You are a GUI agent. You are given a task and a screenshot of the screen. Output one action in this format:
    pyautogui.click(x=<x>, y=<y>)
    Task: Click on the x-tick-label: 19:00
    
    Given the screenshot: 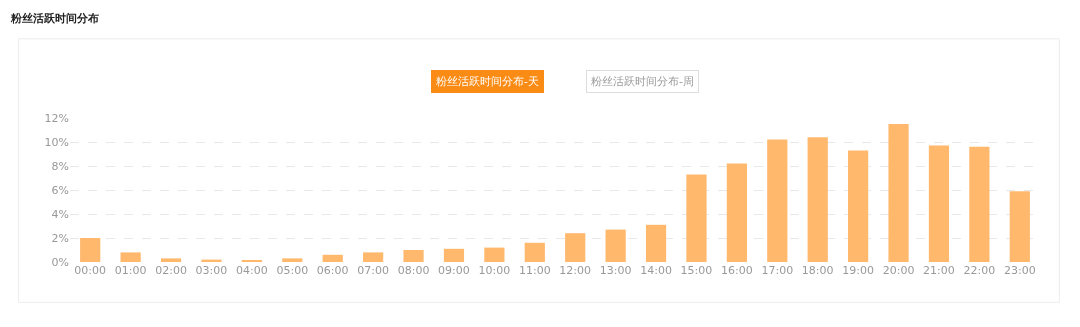 What is the action you would take?
    pyautogui.click(x=858, y=270)
    